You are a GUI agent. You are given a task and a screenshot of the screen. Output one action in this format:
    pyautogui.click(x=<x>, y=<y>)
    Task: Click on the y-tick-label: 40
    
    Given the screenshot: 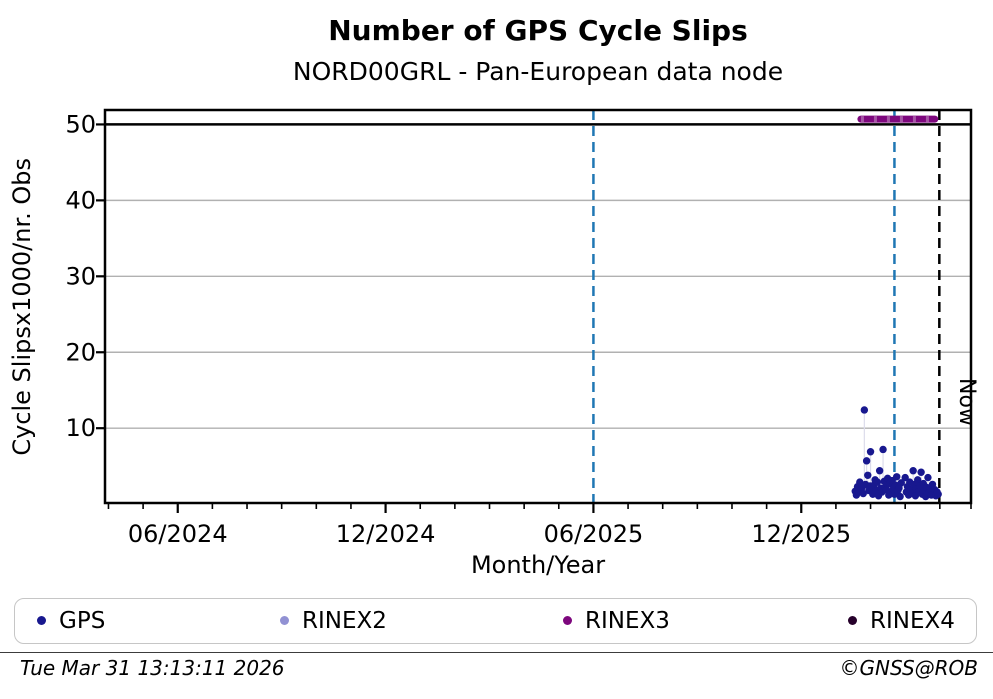 What is the action you would take?
    pyautogui.click(x=80, y=200)
    